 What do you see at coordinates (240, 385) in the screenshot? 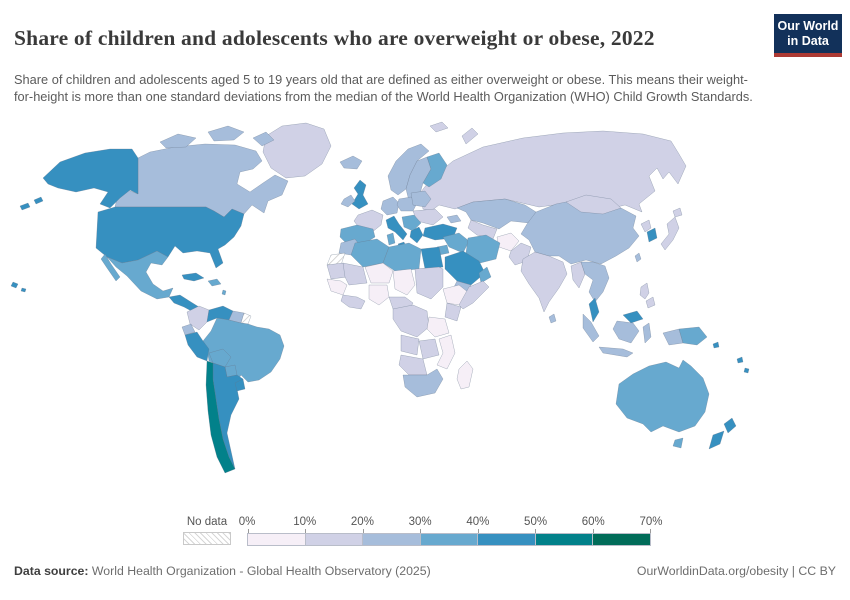
I see `country-uruguay` at bounding box center [240, 385].